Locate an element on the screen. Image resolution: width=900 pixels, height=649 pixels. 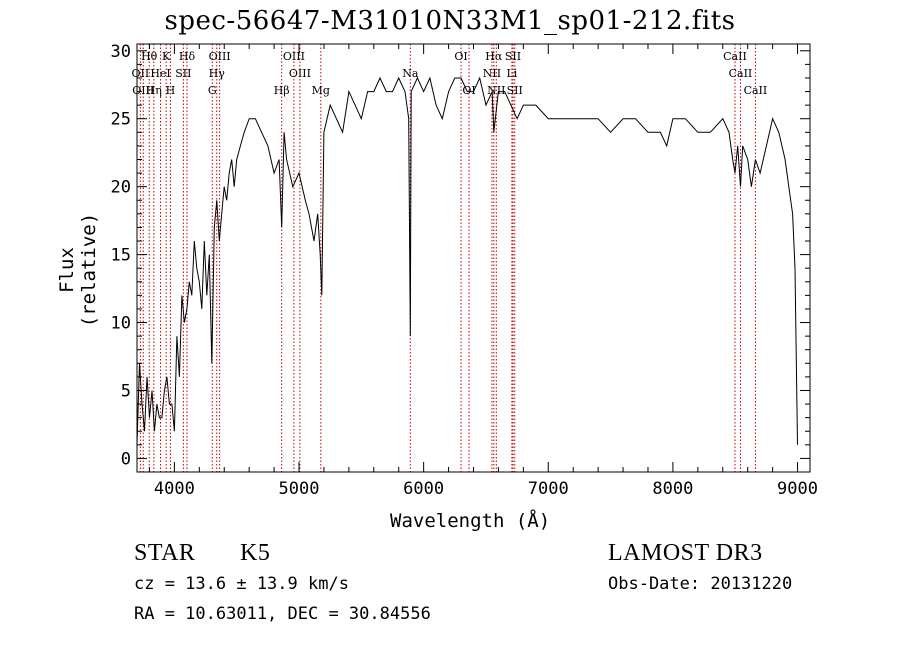
label-Ca-II-c: CaII is located at coordinates (756, 90).